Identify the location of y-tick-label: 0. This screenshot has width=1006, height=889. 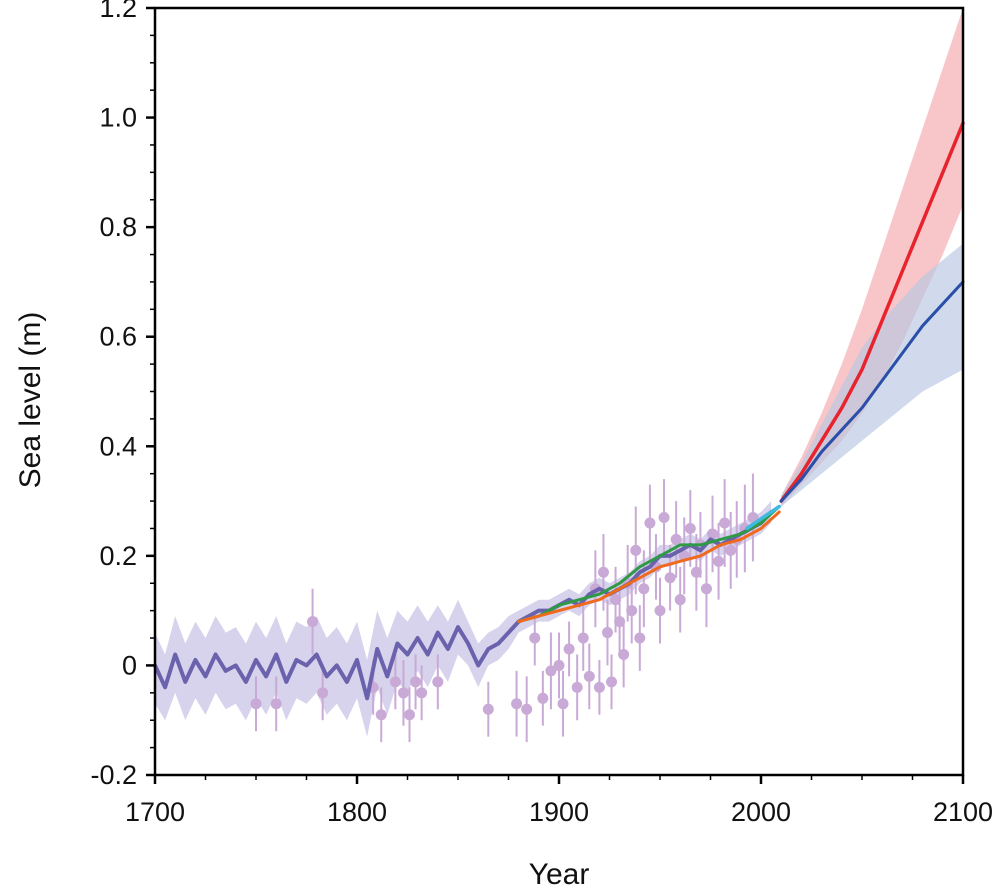
(129, 665).